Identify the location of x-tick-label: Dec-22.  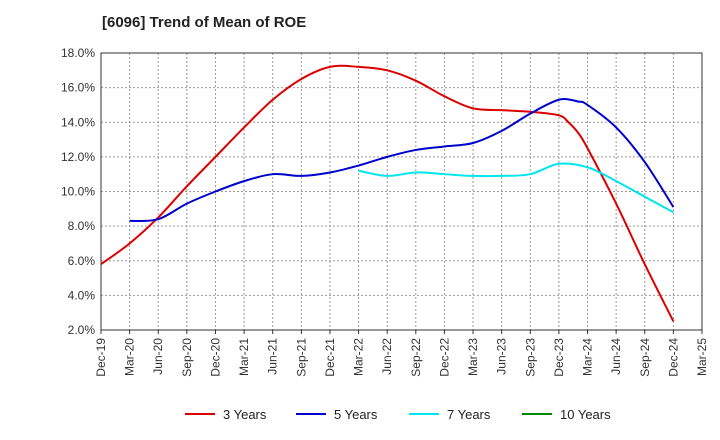
(444, 357).